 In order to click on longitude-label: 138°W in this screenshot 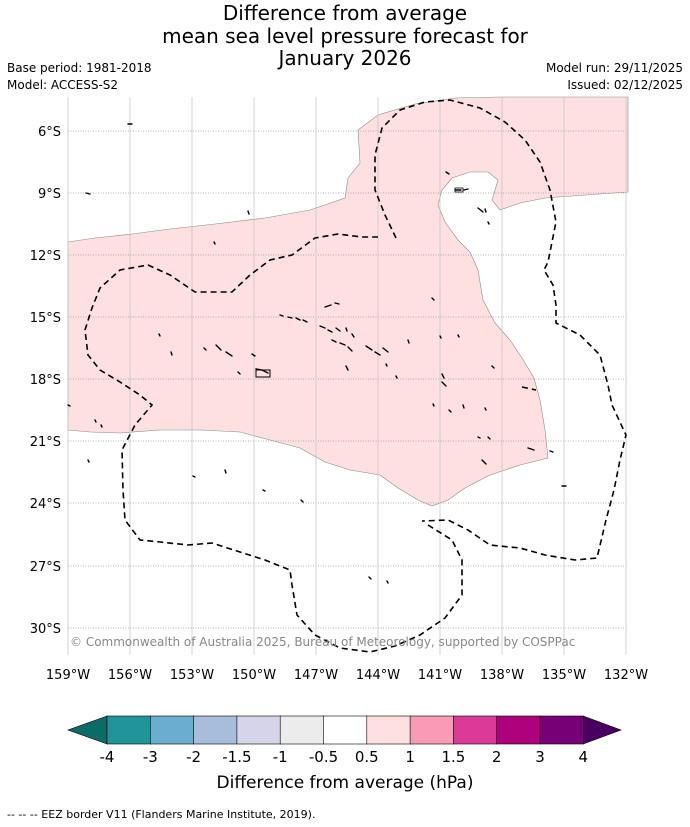, I will do `click(502, 675)`.